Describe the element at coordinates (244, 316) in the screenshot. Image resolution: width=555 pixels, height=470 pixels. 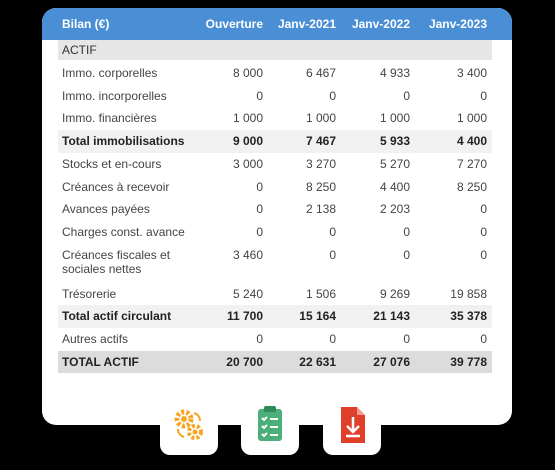
I see `row-value: 11 700` at that location.